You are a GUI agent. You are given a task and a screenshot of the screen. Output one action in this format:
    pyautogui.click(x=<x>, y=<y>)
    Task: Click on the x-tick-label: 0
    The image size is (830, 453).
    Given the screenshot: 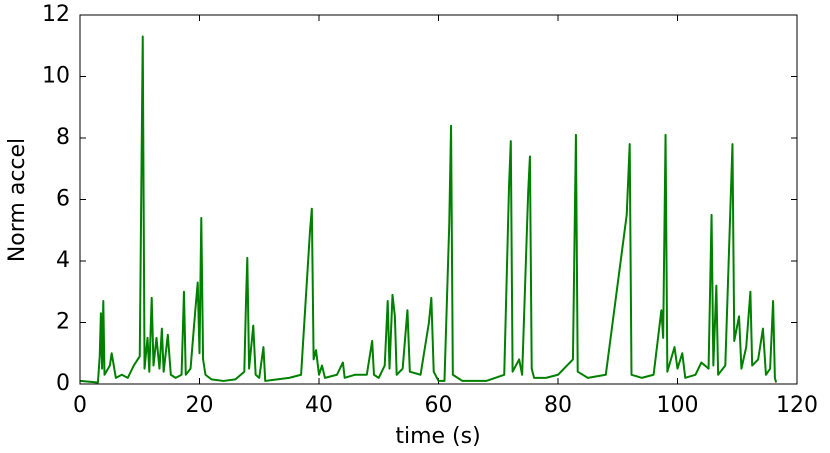 What is the action you would take?
    pyautogui.click(x=80, y=405)
    